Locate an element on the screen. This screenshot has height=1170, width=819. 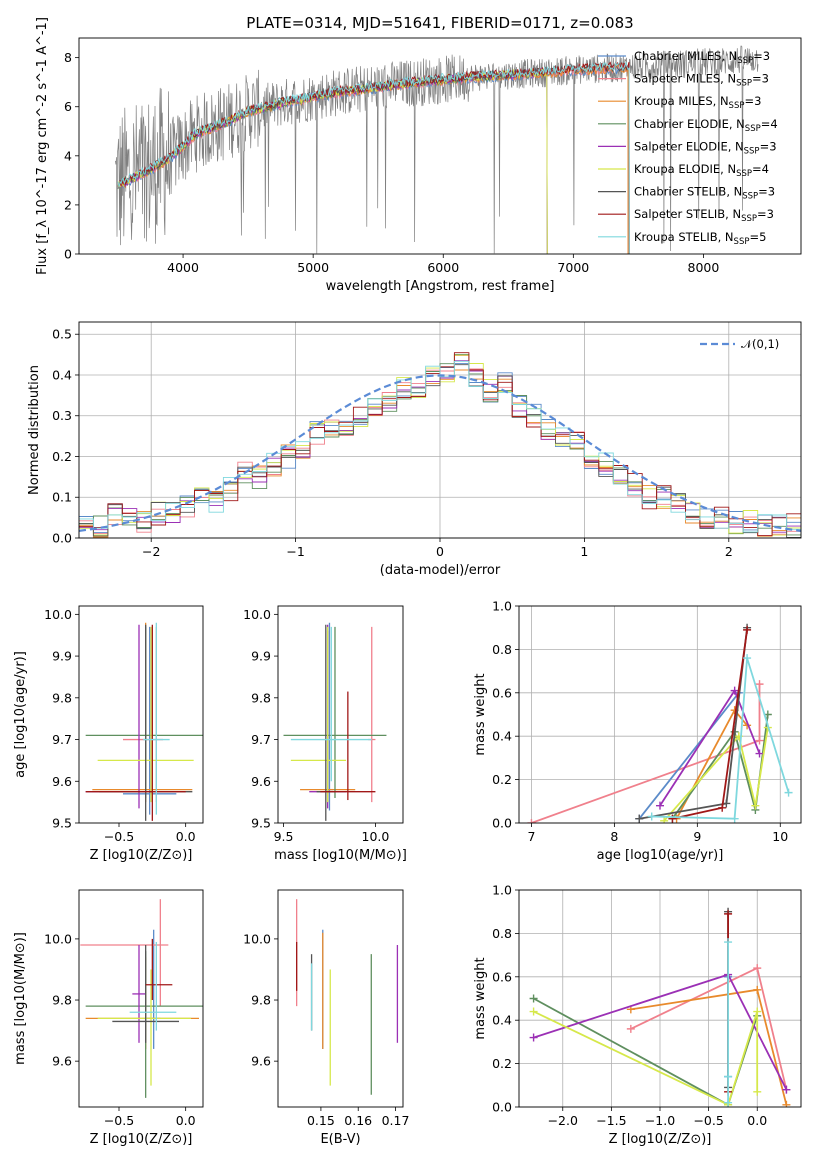
errorbar-chabrier_stelib is located at coordinates (145, 994).